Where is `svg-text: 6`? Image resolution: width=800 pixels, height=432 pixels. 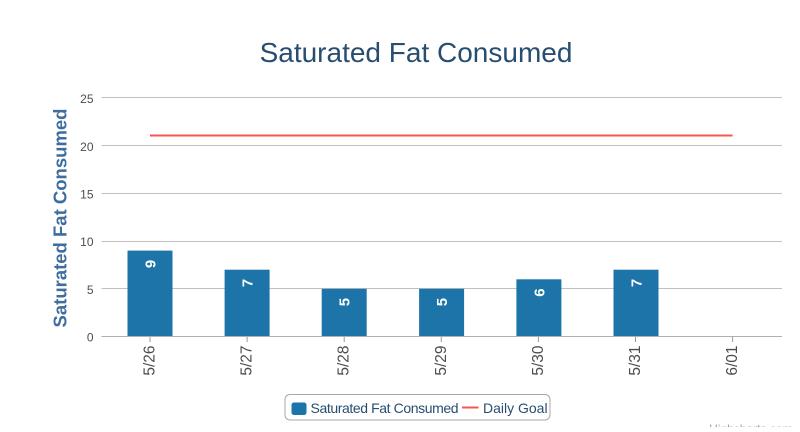 svg-text: 6 is located at coordinates (539, 292).